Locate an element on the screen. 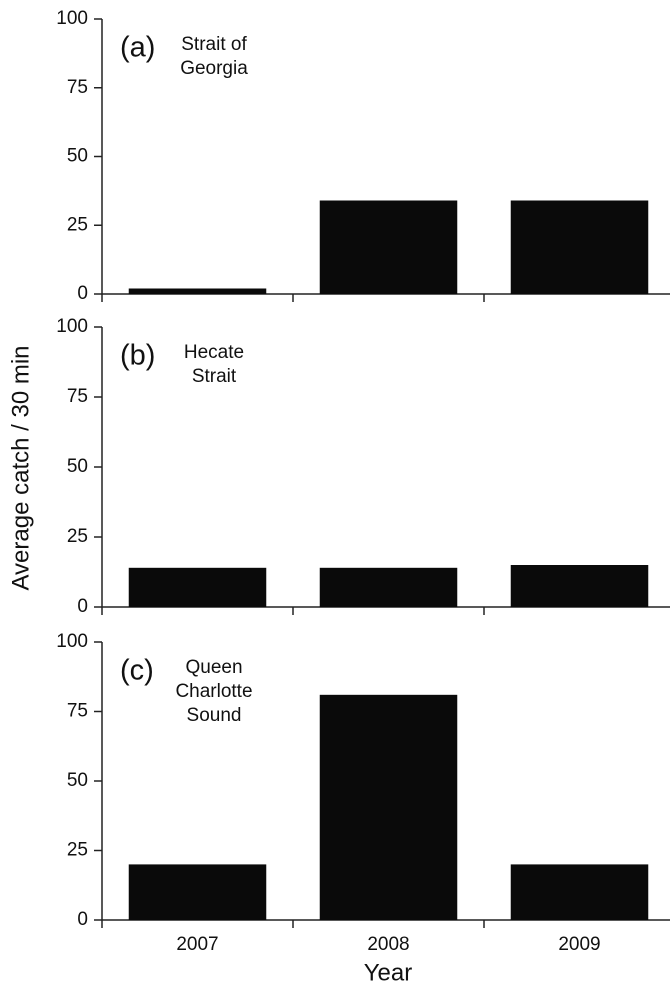  x-axis-label: Year is located at coordinates (388, 972).